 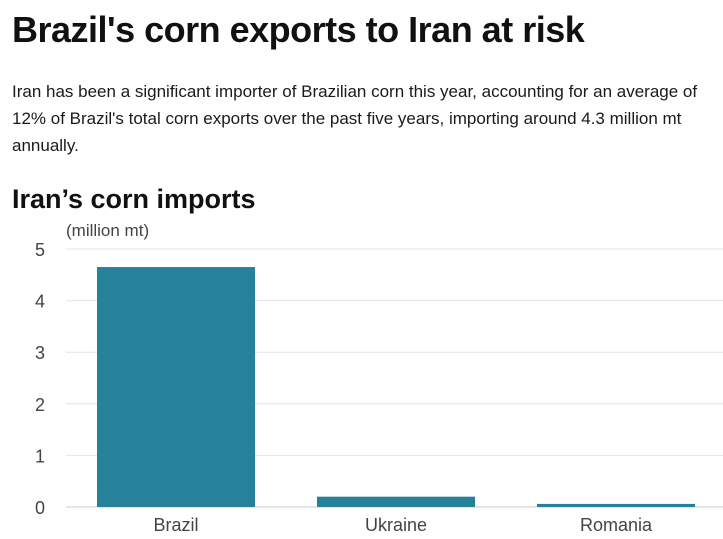 I want to click on bar-brazil, so click(x=176, y=387).